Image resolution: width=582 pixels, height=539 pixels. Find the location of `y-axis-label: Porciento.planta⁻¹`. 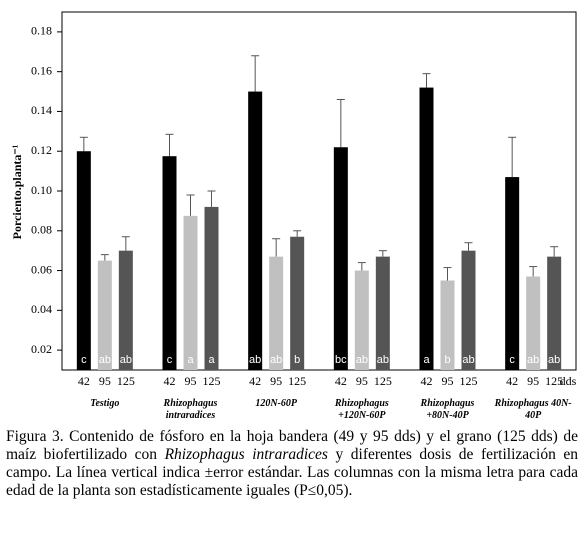

y-axis-label: Porciento.planta⁻¹ is located at coordinates (17, 191).